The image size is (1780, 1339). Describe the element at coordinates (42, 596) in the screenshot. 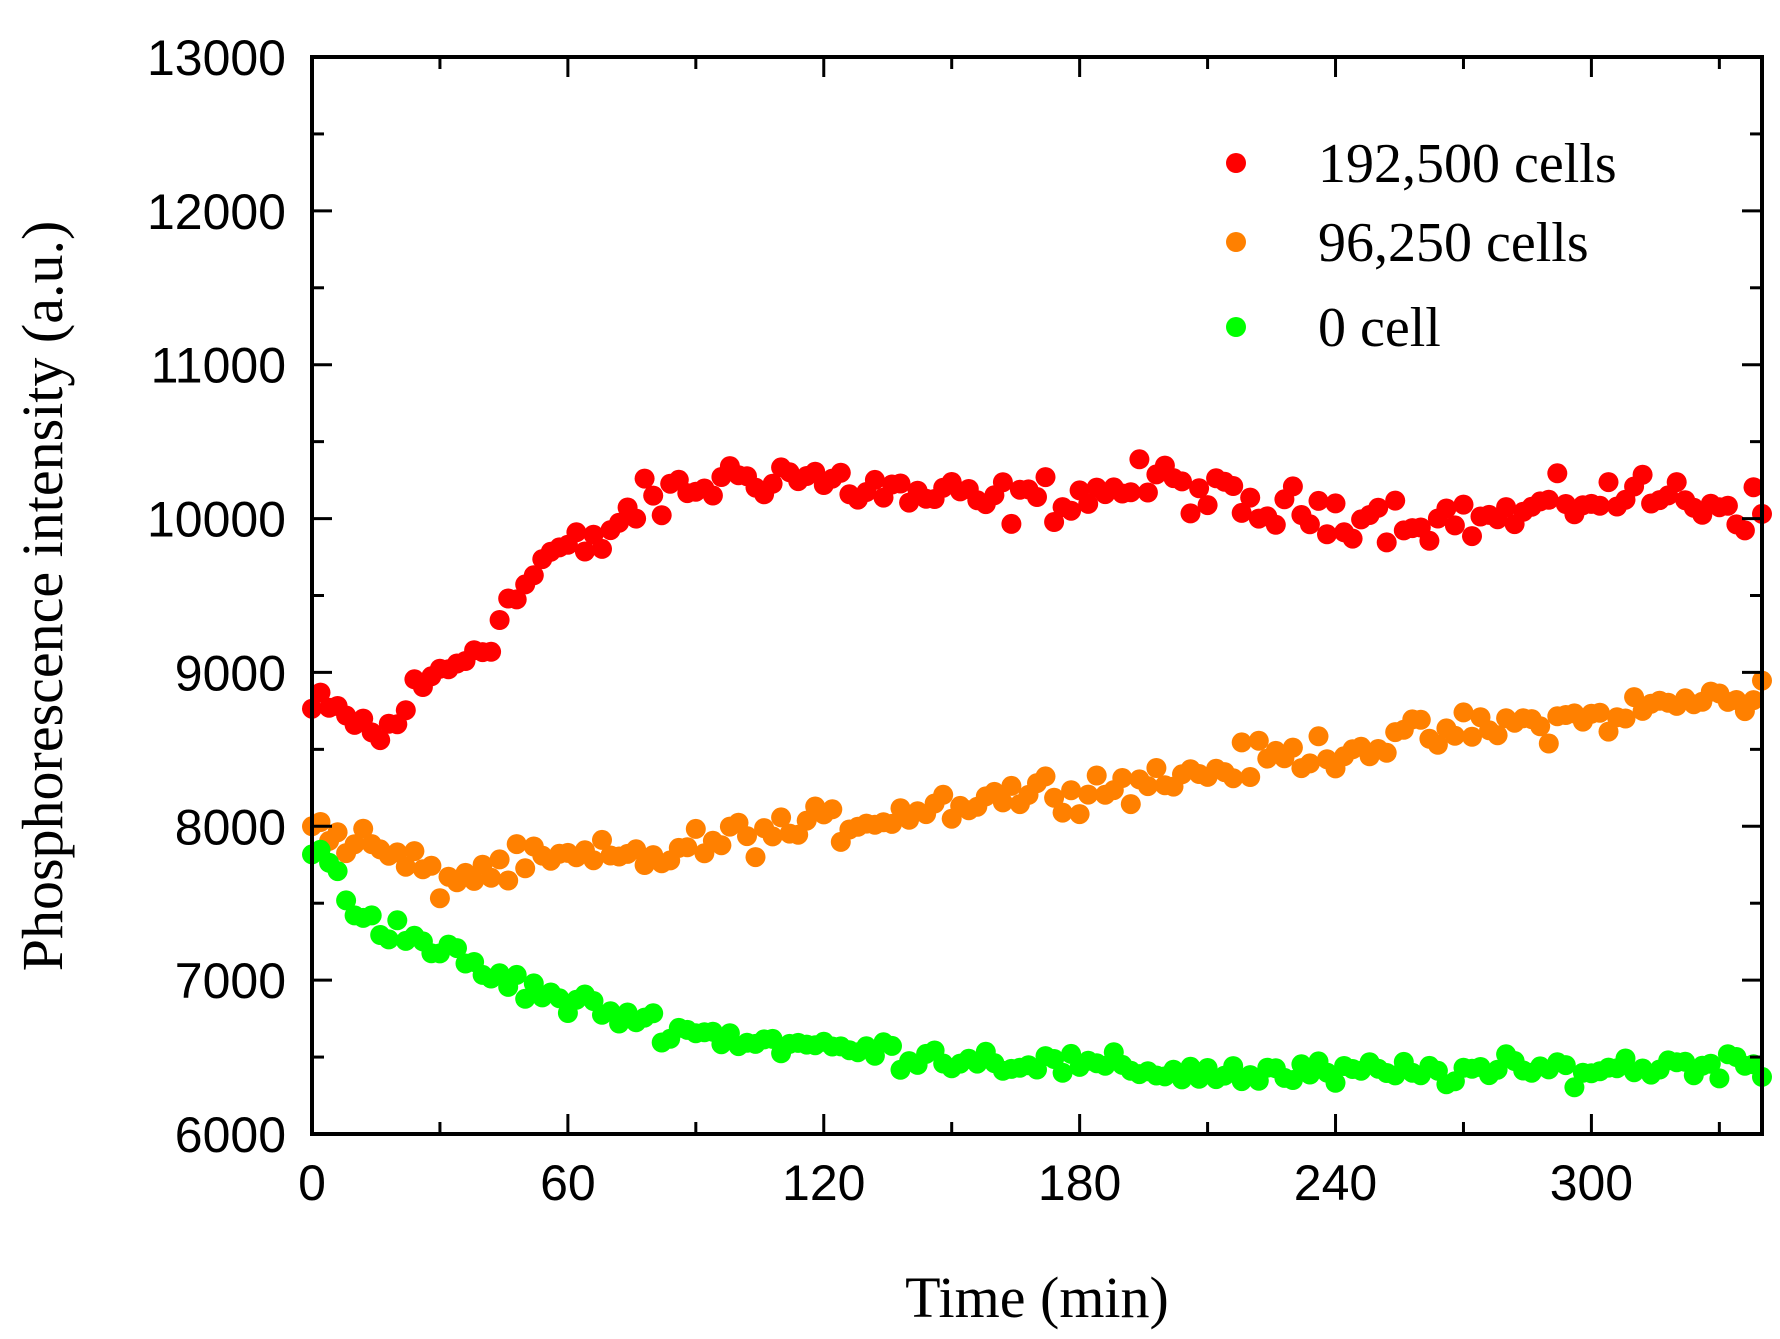

I see `y-axis-title: Phosphorescence intensity (a.u.)` at that location.